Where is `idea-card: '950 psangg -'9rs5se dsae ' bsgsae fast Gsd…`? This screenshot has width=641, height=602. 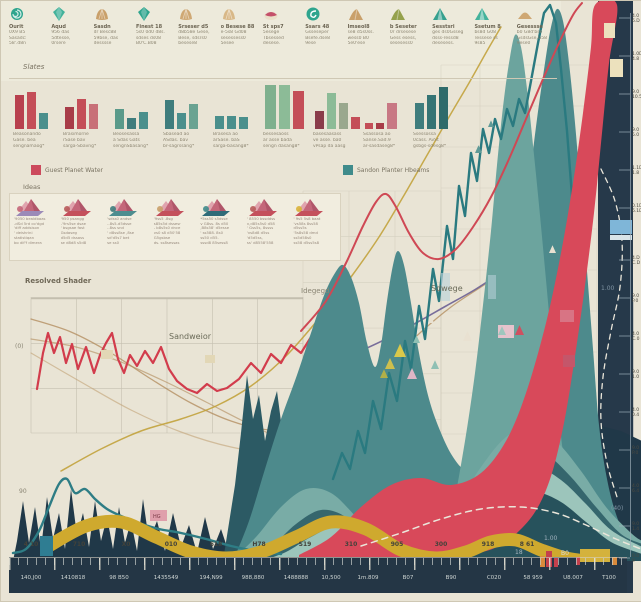 idea-card: '950 psangg -'9rs5se dsae ' bsgsae fast Gsd… is located at coordinates (82, 227).